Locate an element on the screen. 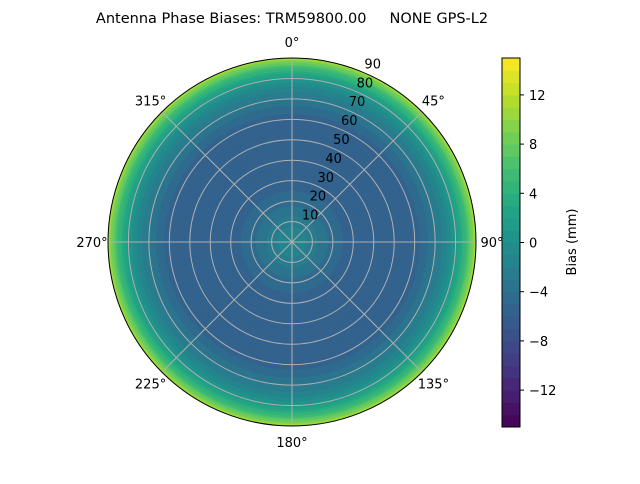 The image size is (640, 484). colorbar-tick-label: 8 is located at coordinates (533, 145).